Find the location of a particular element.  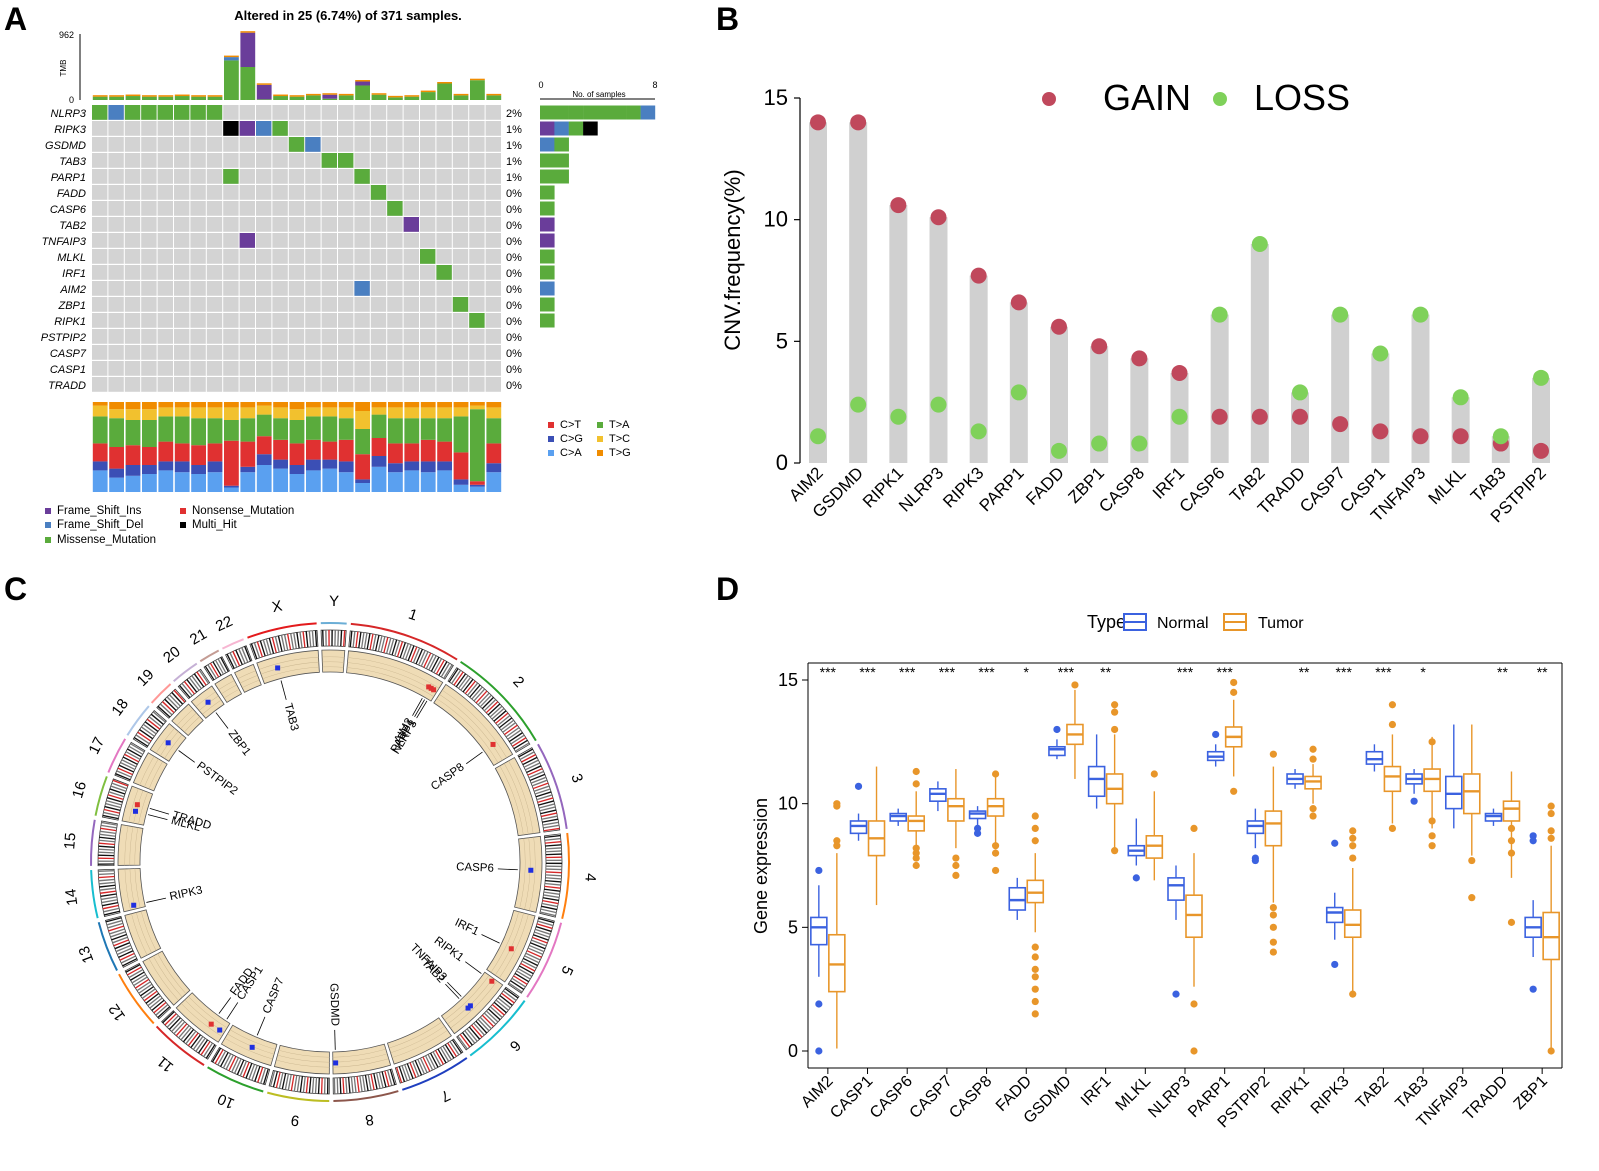

cnv-stick is located at coordinates (938, 340).